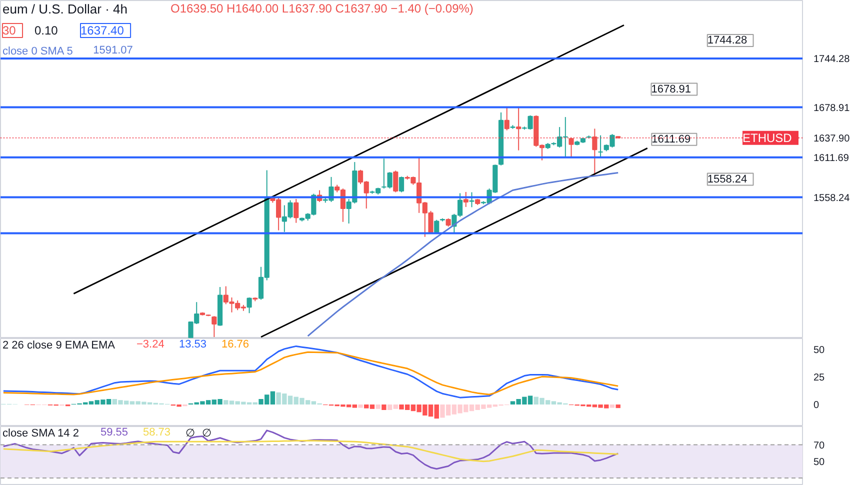  Describe the element at coordinates (193, 344) in the screenshot. I see `annotation: 13.53` at that location.